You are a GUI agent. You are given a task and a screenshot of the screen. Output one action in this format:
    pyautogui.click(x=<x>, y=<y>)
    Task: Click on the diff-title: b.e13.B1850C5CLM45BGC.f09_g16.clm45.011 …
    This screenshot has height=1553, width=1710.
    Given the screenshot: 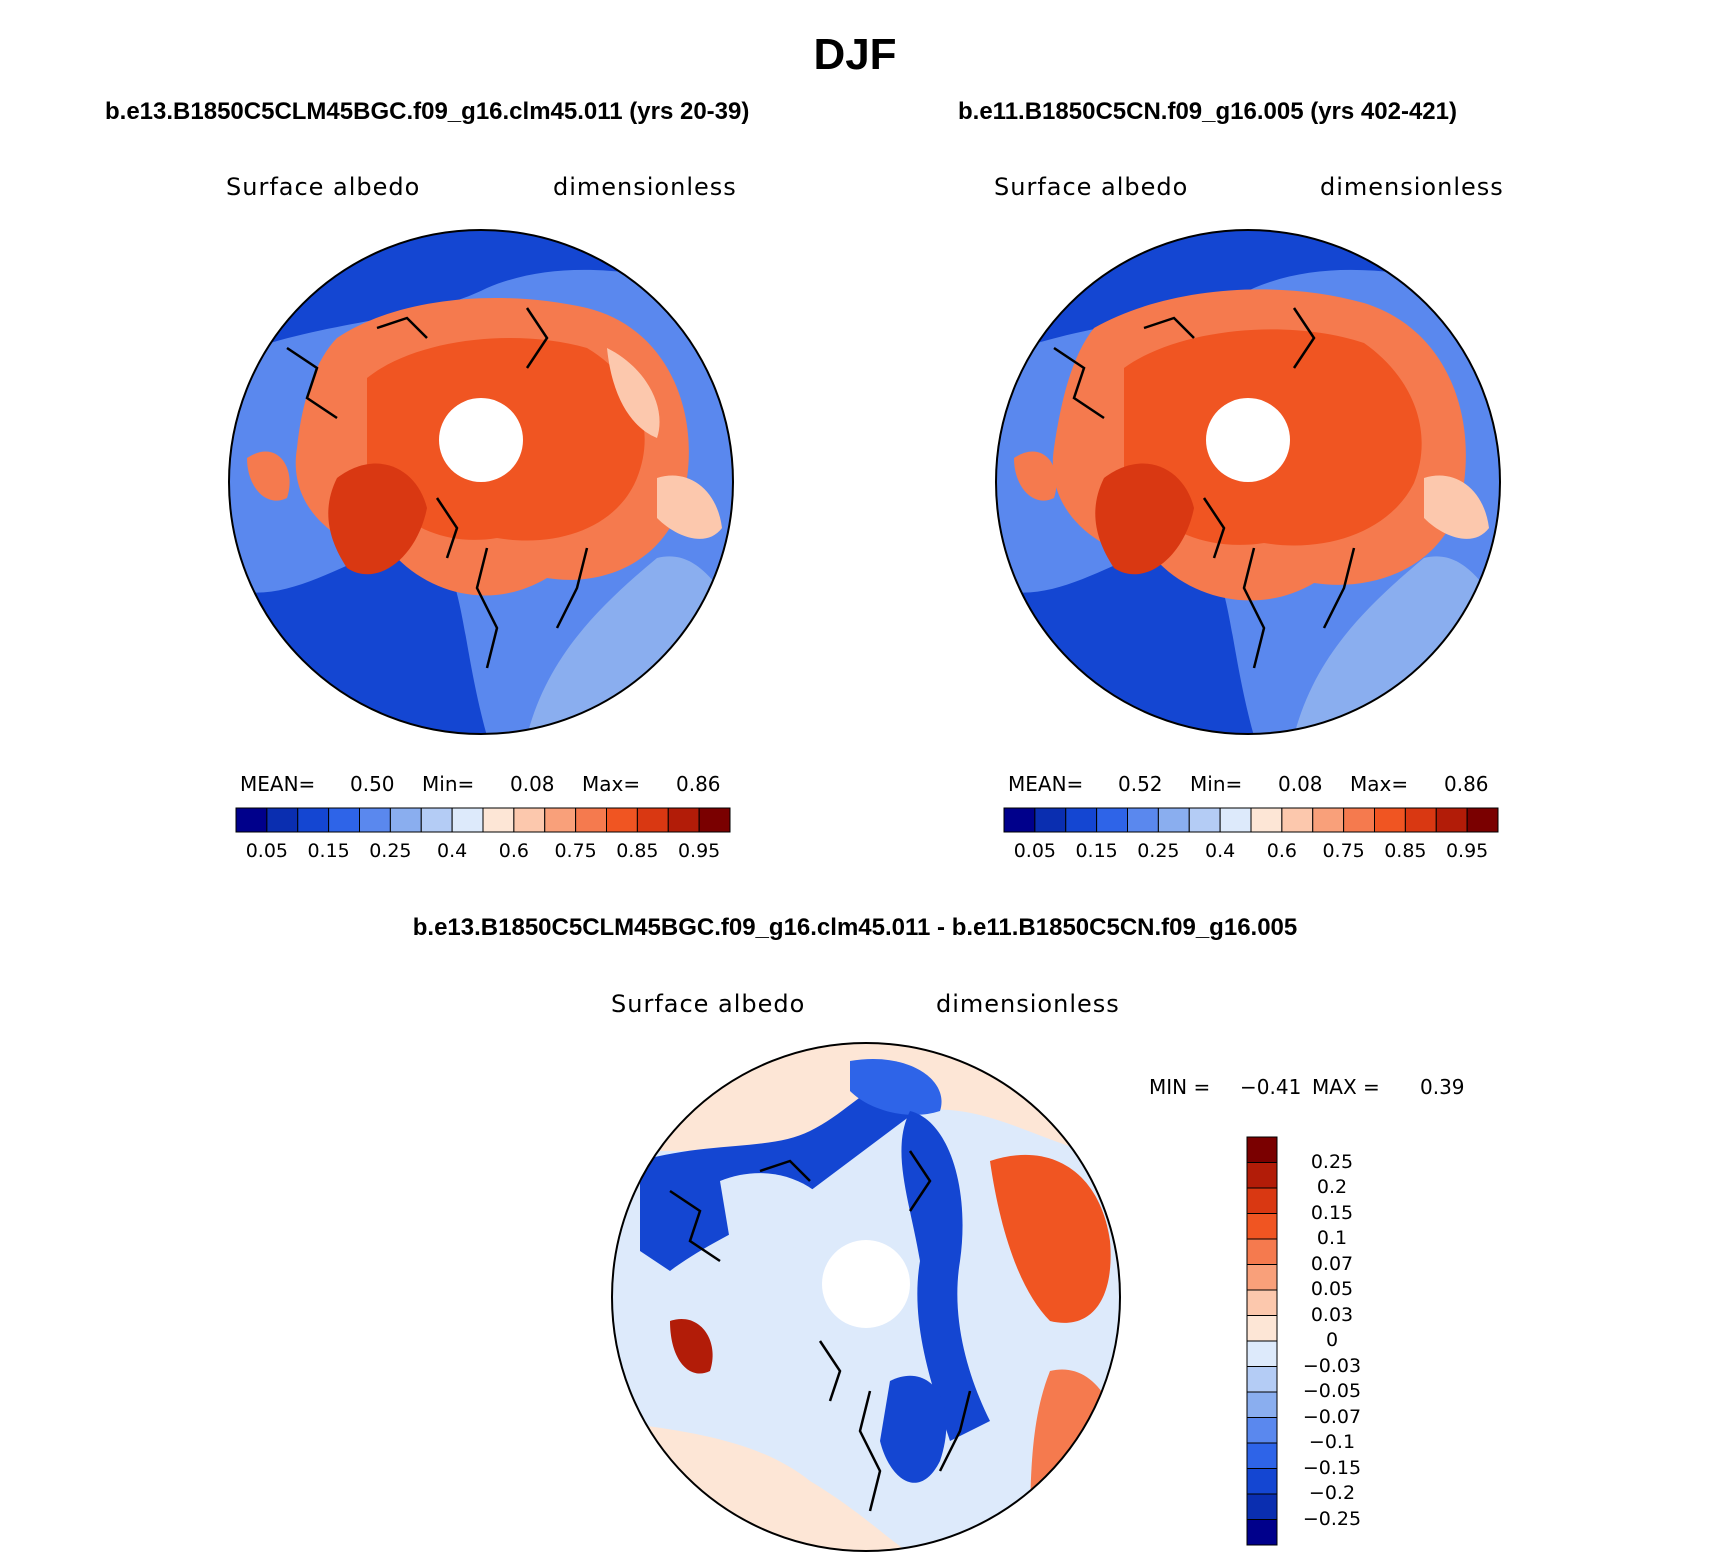 What is the action you would take?
    pyautogui.click(x=855, y=927)
    